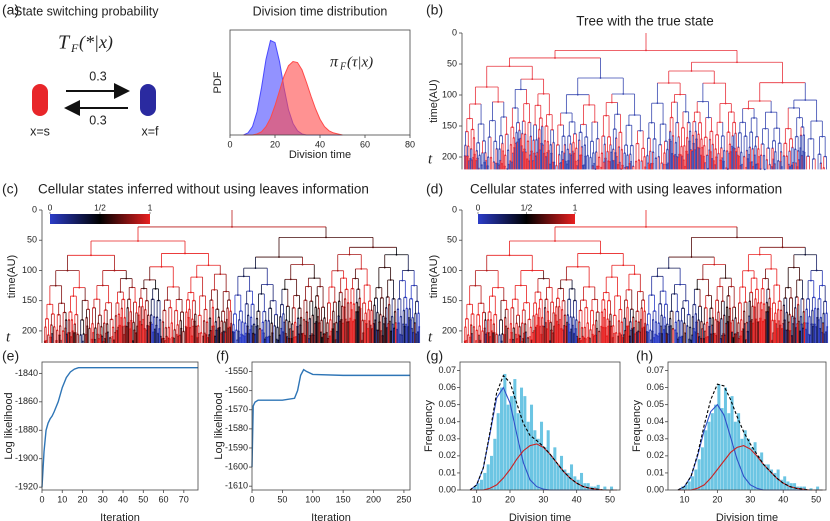  What do you see at coordinates (148, 100) in the screenshot?
I see `state-f` at bounding box center [148, 100].